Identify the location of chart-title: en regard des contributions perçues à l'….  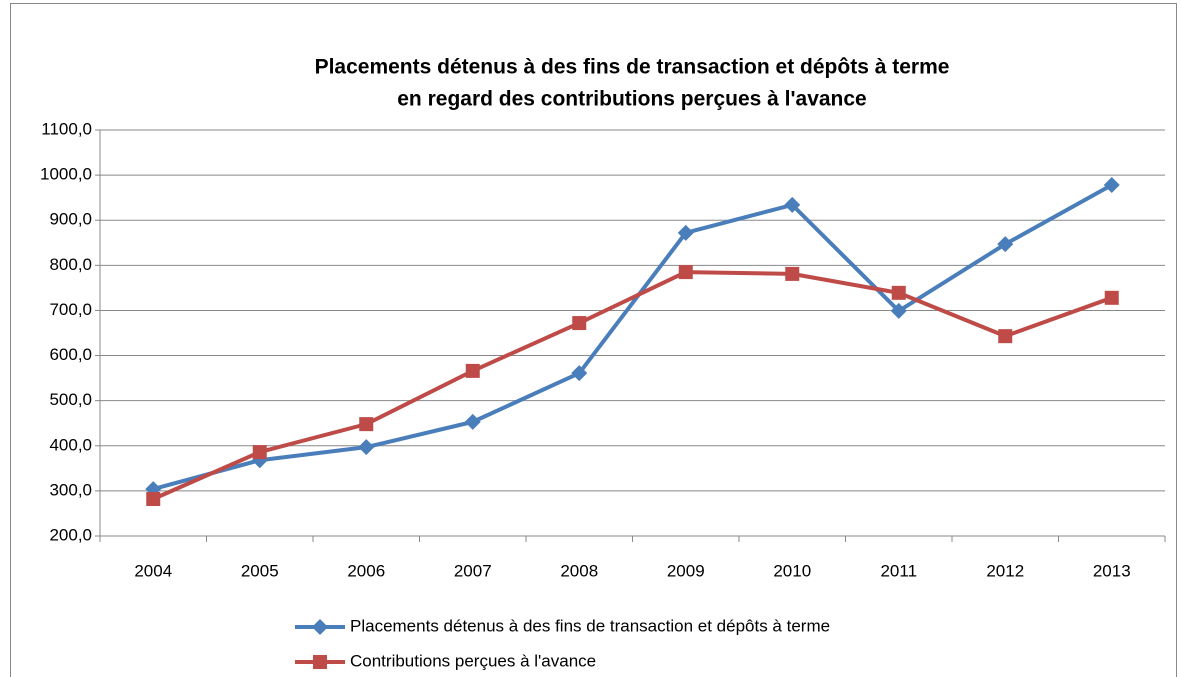
(632, 99).